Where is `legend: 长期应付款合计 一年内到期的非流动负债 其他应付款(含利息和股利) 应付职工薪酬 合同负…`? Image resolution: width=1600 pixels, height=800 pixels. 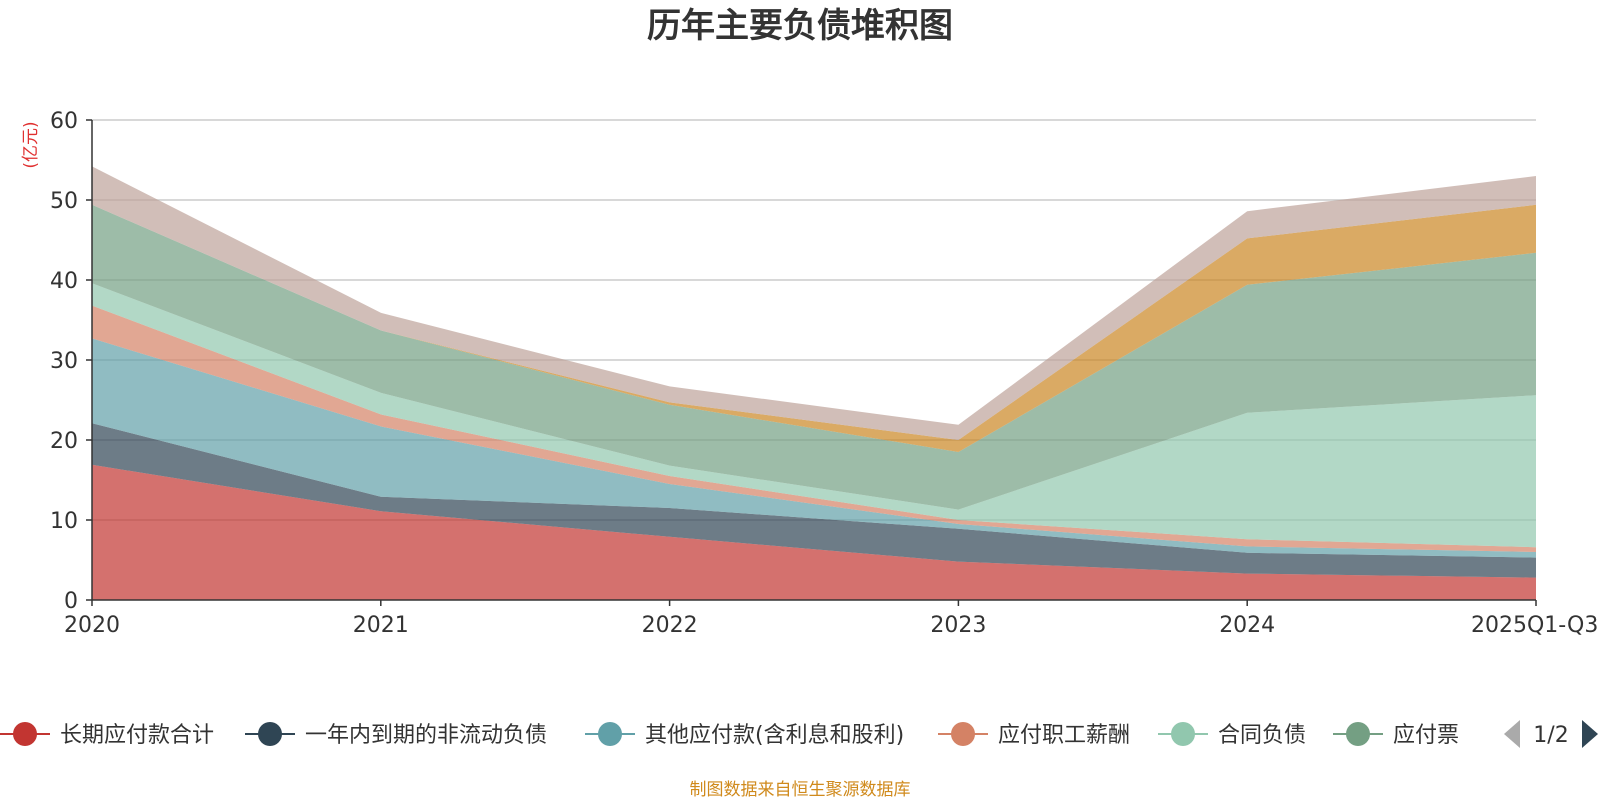 legend: 长期应付款合计 一年内到期的非流动负债 其他应付款(含利息和股利) 应付职工薪酬 合同负… is located at coordinates (799, 734).